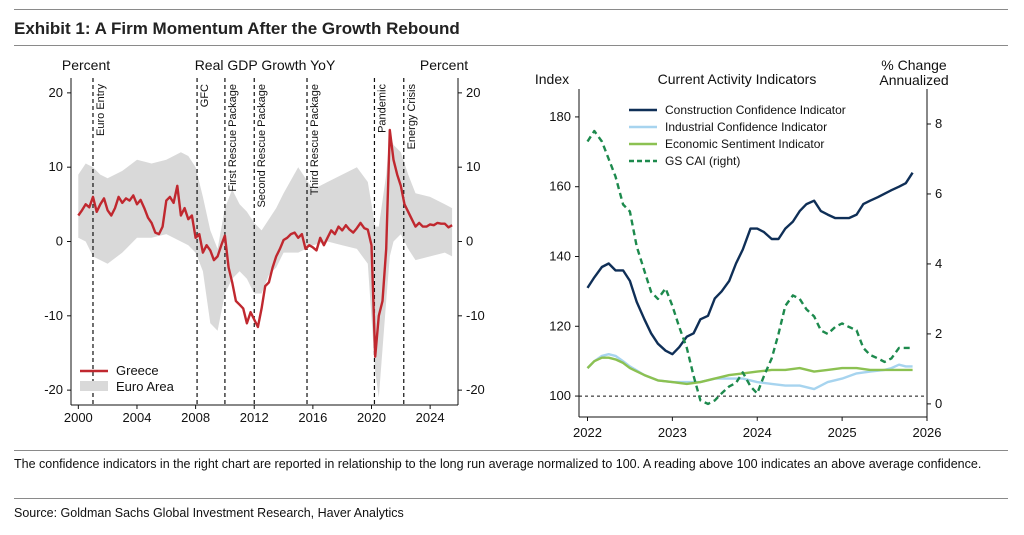 The height and width of the screenshot is (535, 1024). Describe the element at coordinates (560, 325) in the screenshot. I see `y-tick-label: 120` at that location.